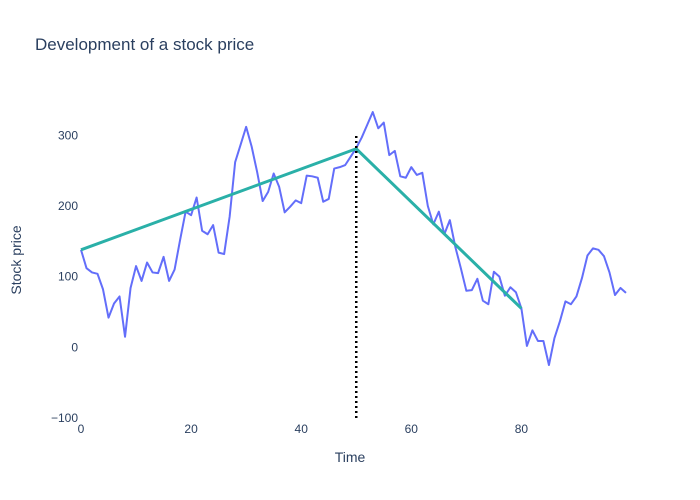 Image resolution: width=700 pixels, height=500 pixels. What do you see at coordinates (16, 259) in the screenshot?
I see `y-axis-title: Stock price` at bounding box center [16, 259].